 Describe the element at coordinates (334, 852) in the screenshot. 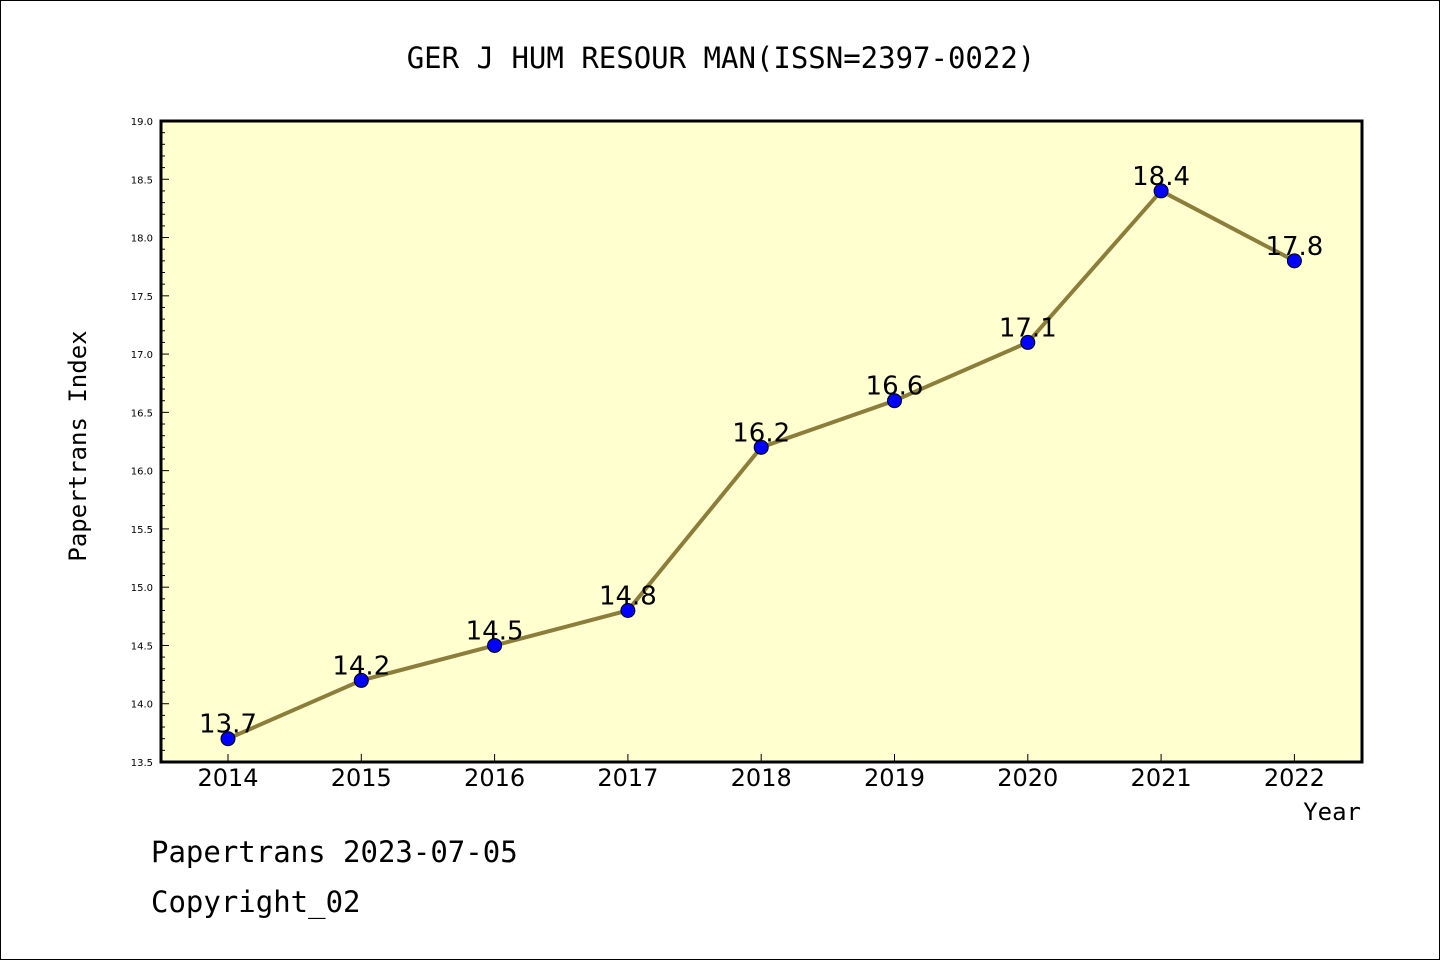

I see `footer-date: Papertrans 2023-07-05` at that location.